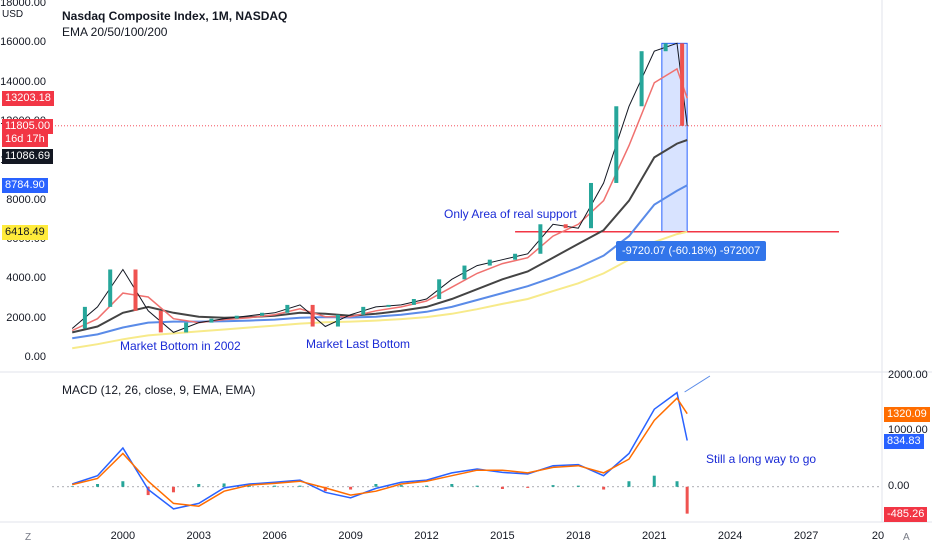 The height and width of the screenshot is (550, 932). What do you see at coordinates (28, 537) in the screenshot?
I see `timezone-icon: Z` at bounding box center [28, 537].